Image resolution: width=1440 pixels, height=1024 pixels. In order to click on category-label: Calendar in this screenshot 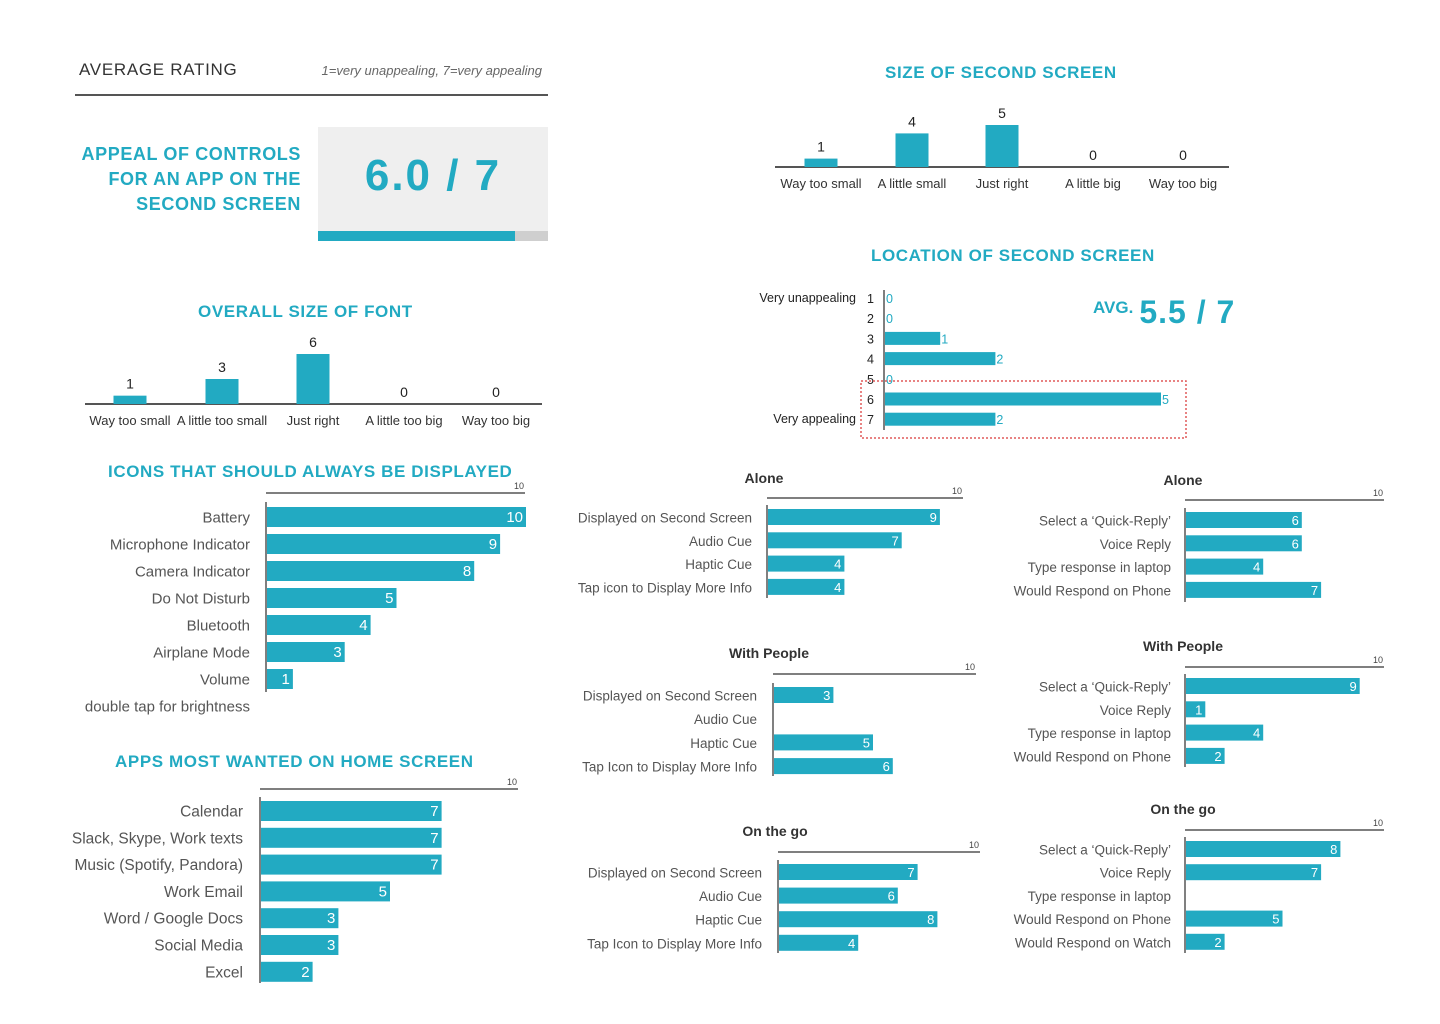, I will do `click(211, 812)`.